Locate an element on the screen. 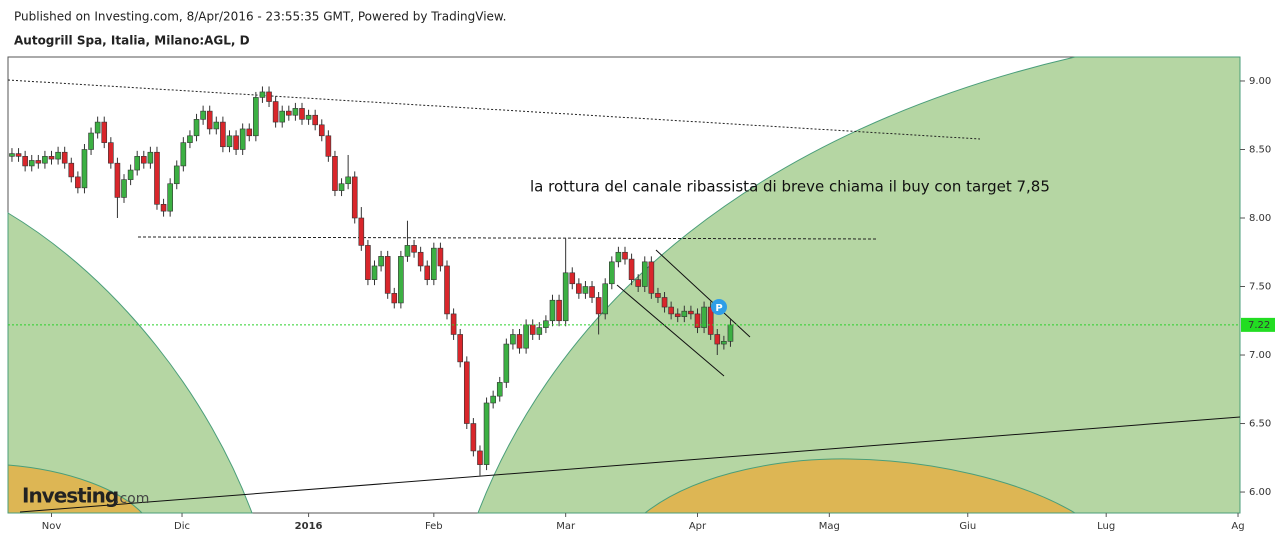  y-tick-label: 6.50 is located at coordinates (1260, 424).